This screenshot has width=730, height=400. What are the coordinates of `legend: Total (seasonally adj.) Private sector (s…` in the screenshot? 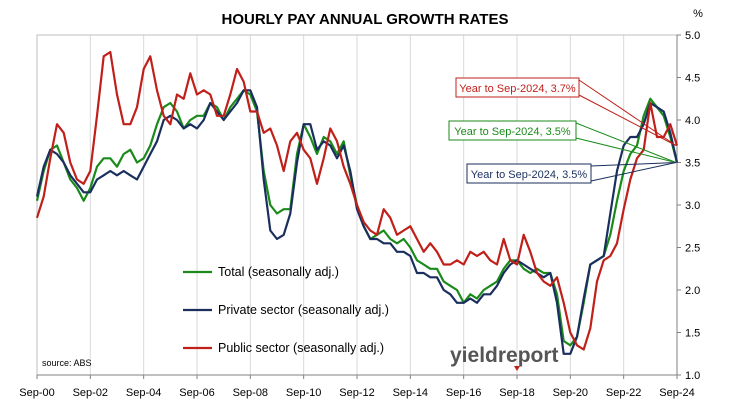 It's located at (286, 310).